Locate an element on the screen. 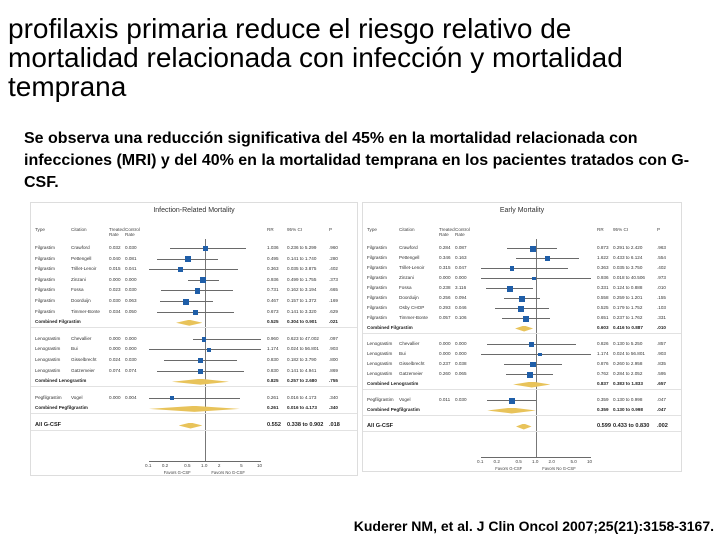 This screenshot has width=720, height=540. axis-tick-label: 5 is located at coordinates (241, 465).